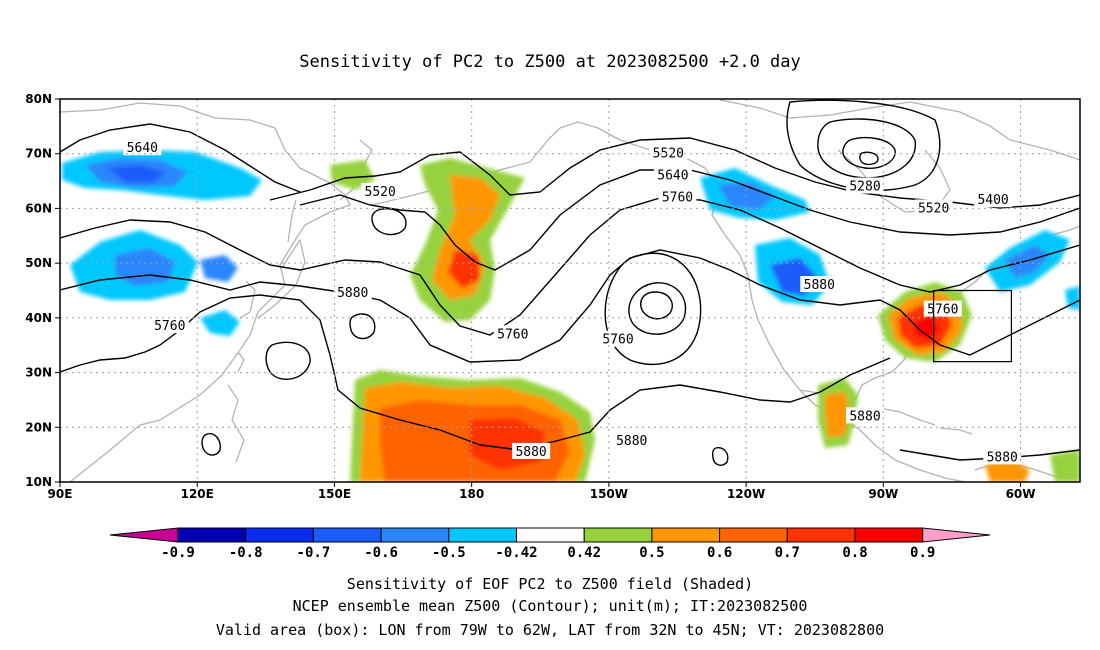 This screenshot has height=650, width=1100. I want to click on colorbar-level-label: 0.7, so click(787, 553).